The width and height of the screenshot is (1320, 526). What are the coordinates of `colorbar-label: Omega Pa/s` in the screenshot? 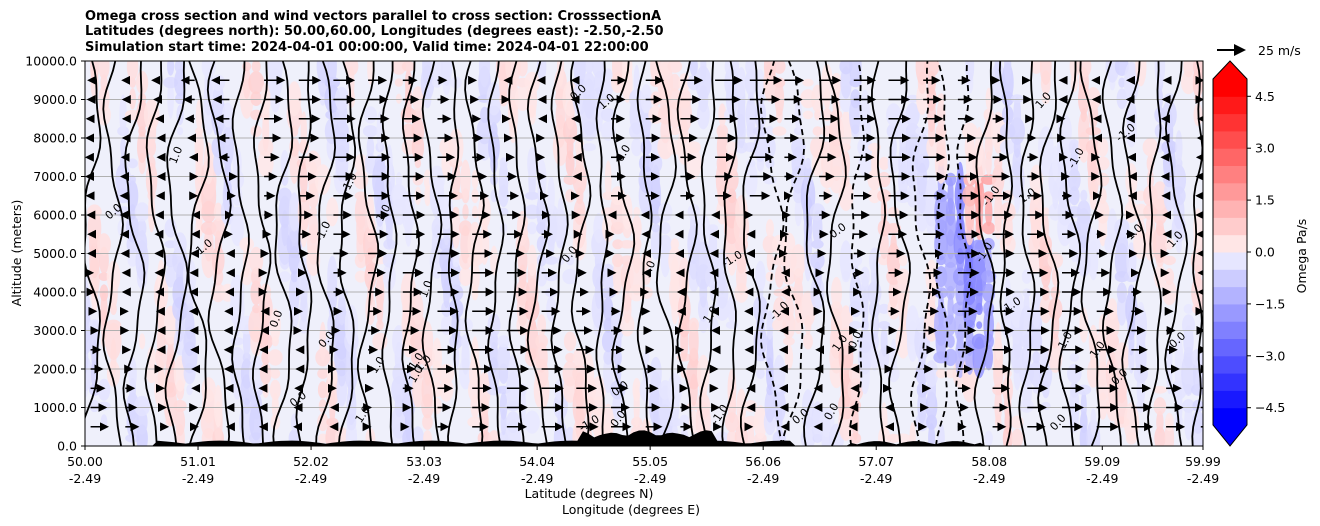 It's located at (1301, 256).